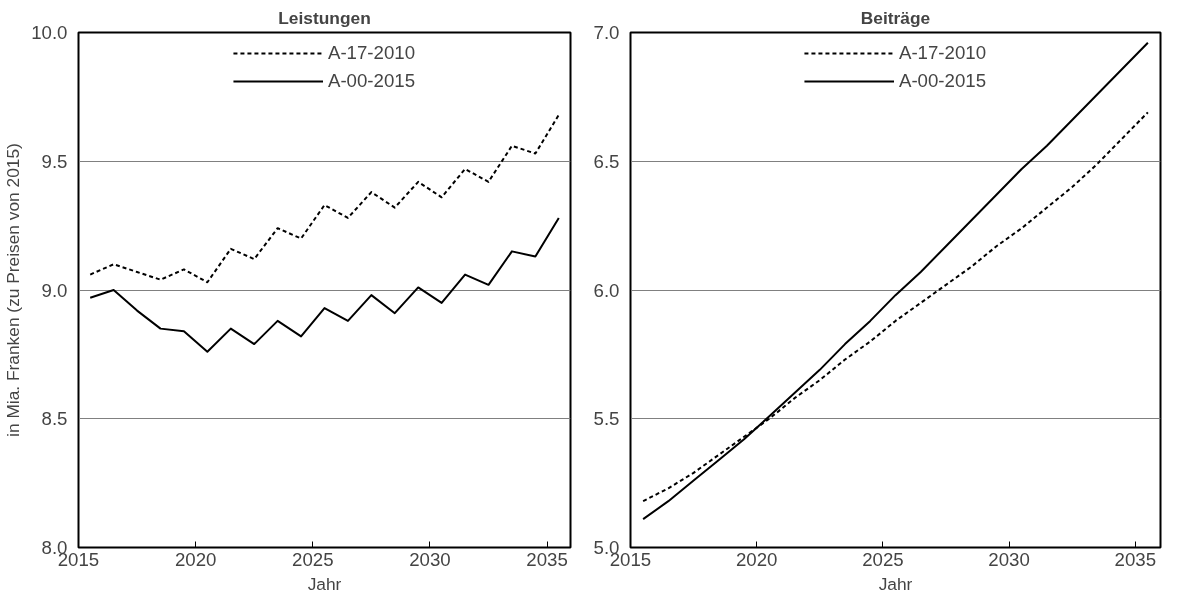  What do you see at coordinates (606, 419) in the screenshot?
I see `y-tick-label: 5.5` at bounding box center [606, 419].